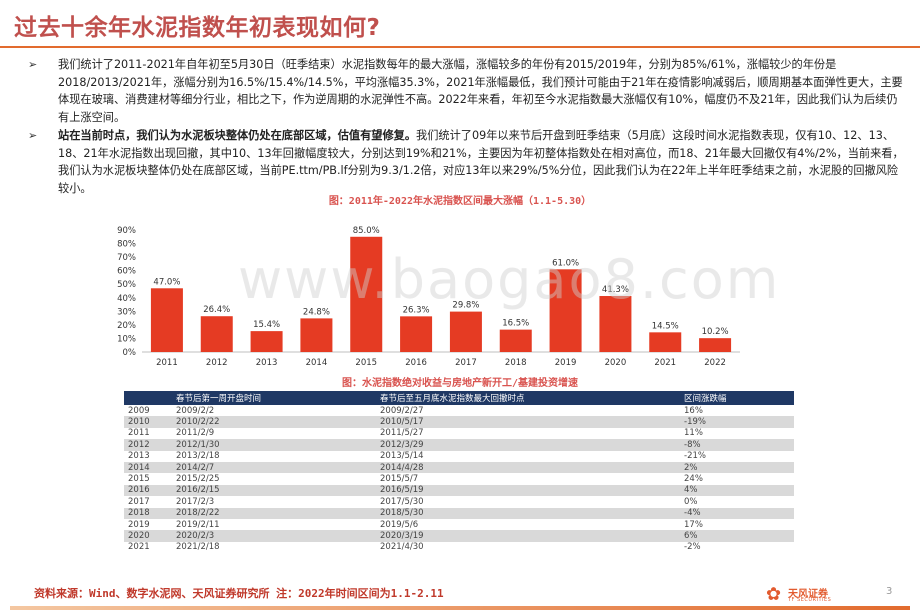  What do you see at coordinates (148, 490) in the screenshot?
I see `table-cell-year: 2016` at bounding box center [148, 490].